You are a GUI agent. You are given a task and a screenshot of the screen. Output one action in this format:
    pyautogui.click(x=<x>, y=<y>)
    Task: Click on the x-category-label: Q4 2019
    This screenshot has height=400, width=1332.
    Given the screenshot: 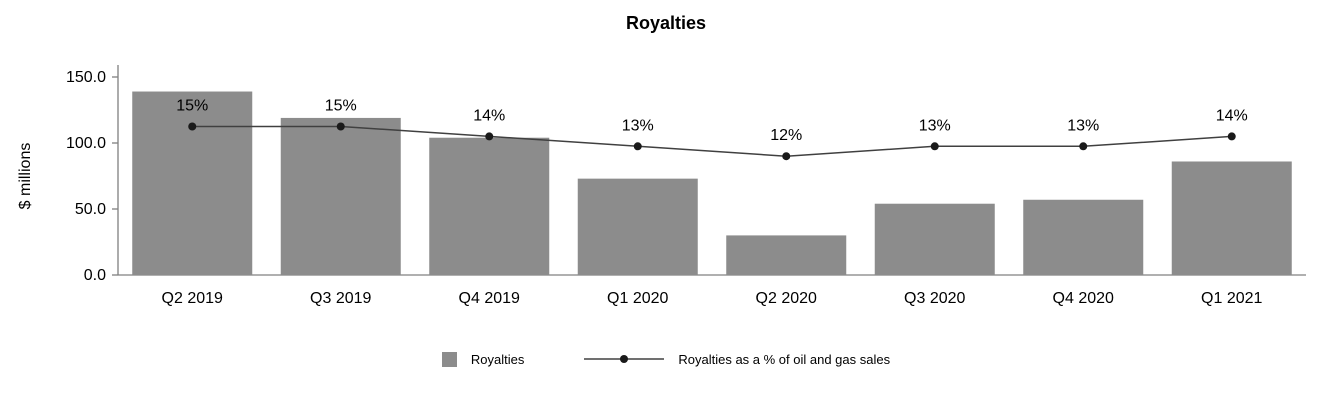 What is the action you would take?
    pyautogui.click(x=489, y=298)
    